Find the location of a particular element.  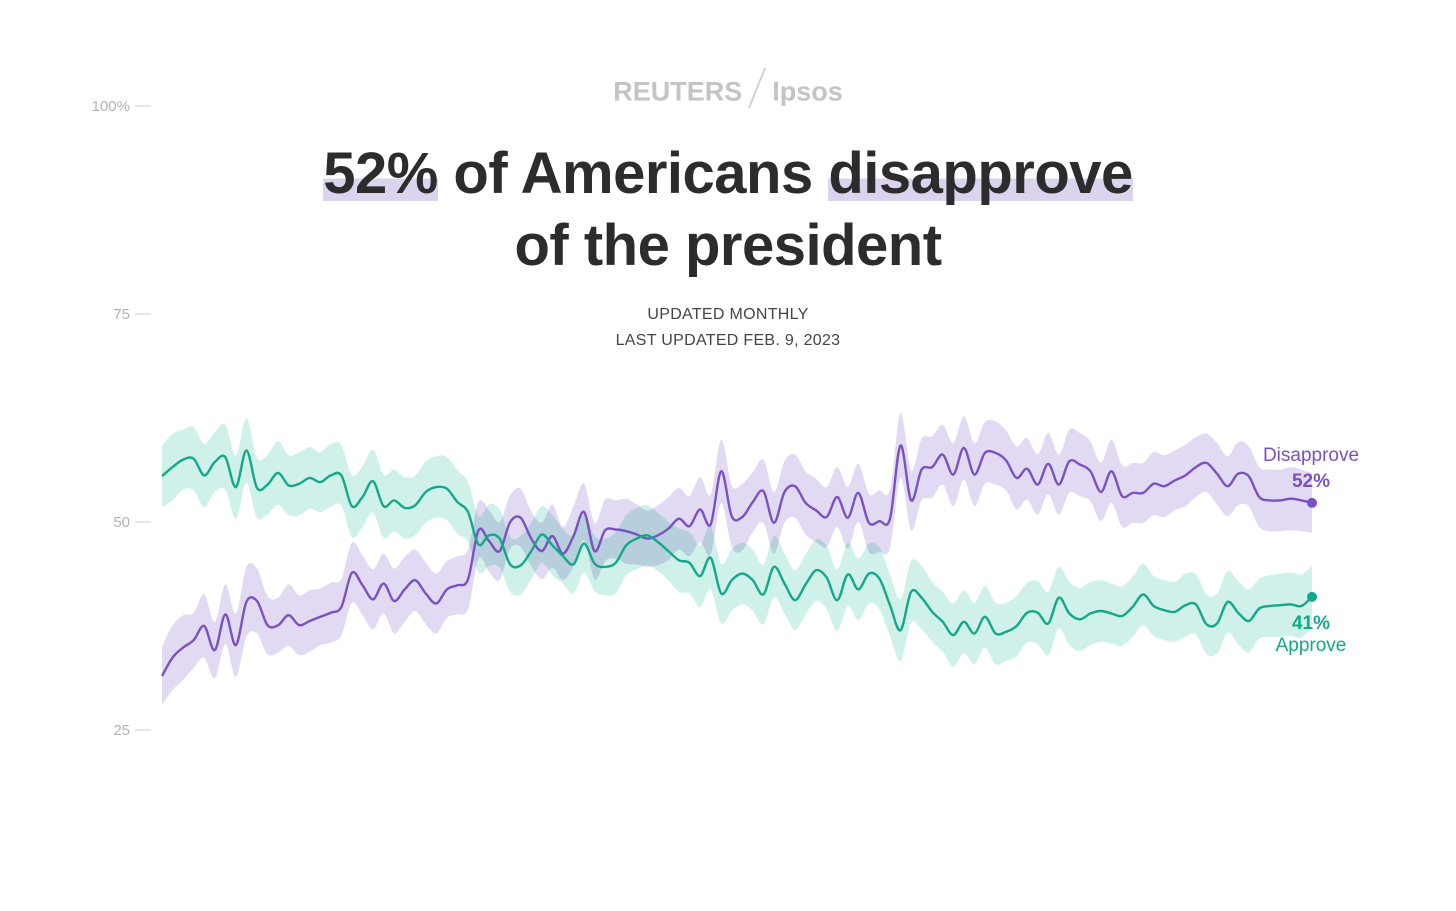

approve-end-point is located at coordinates (1312, 596).